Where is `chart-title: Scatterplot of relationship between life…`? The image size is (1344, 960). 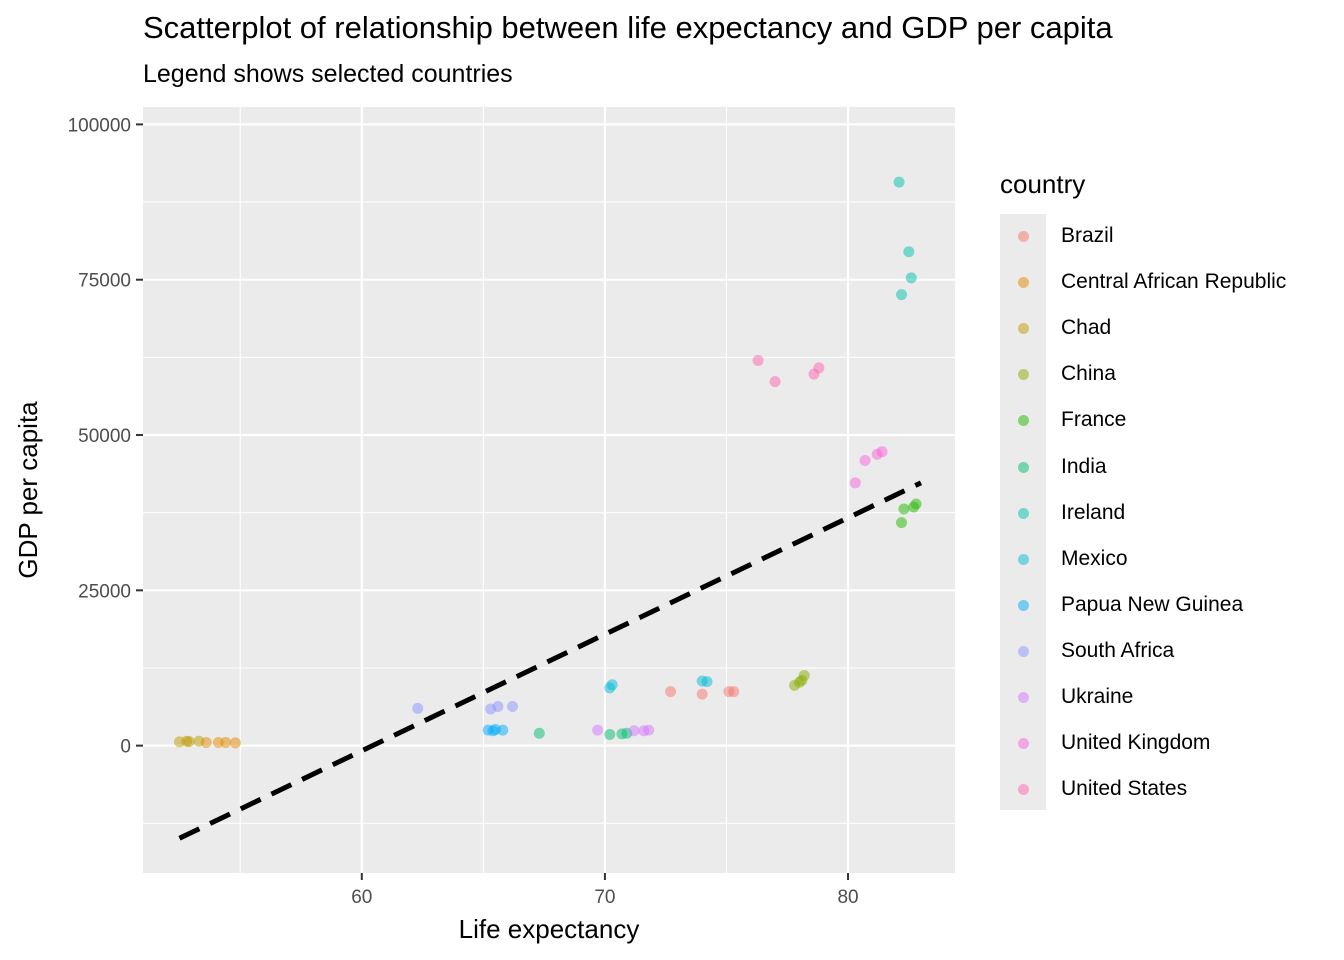
chart-title: Scatterplot of relationship between life… is located at coordinates (628, 27).